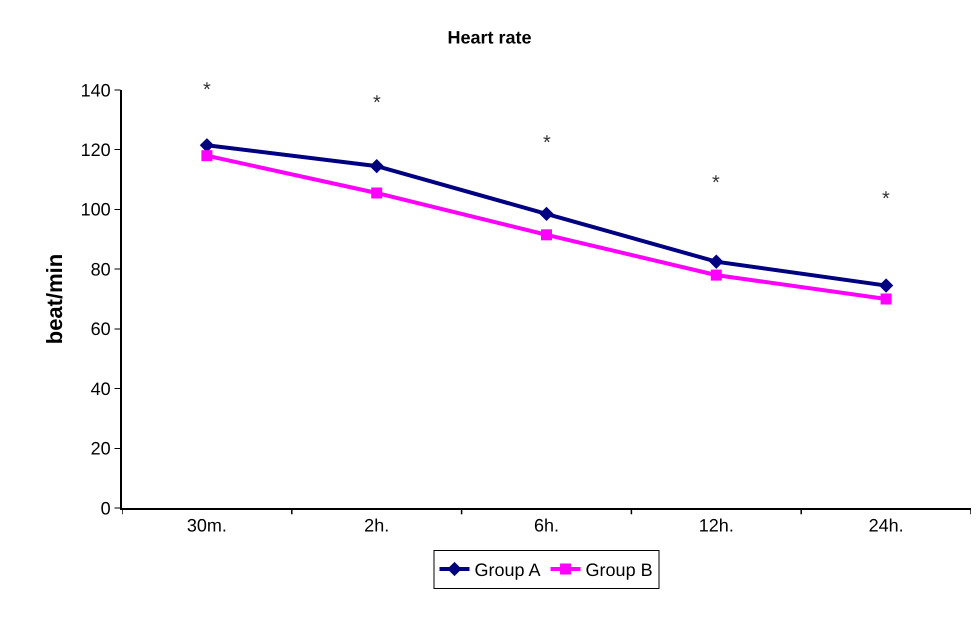 The width and height of the screenshot is (979, 618). What do you see at coordinates (100, 269) in the screenshot?
I see `y-tick-label: 80` at bounding box center [100, 269].